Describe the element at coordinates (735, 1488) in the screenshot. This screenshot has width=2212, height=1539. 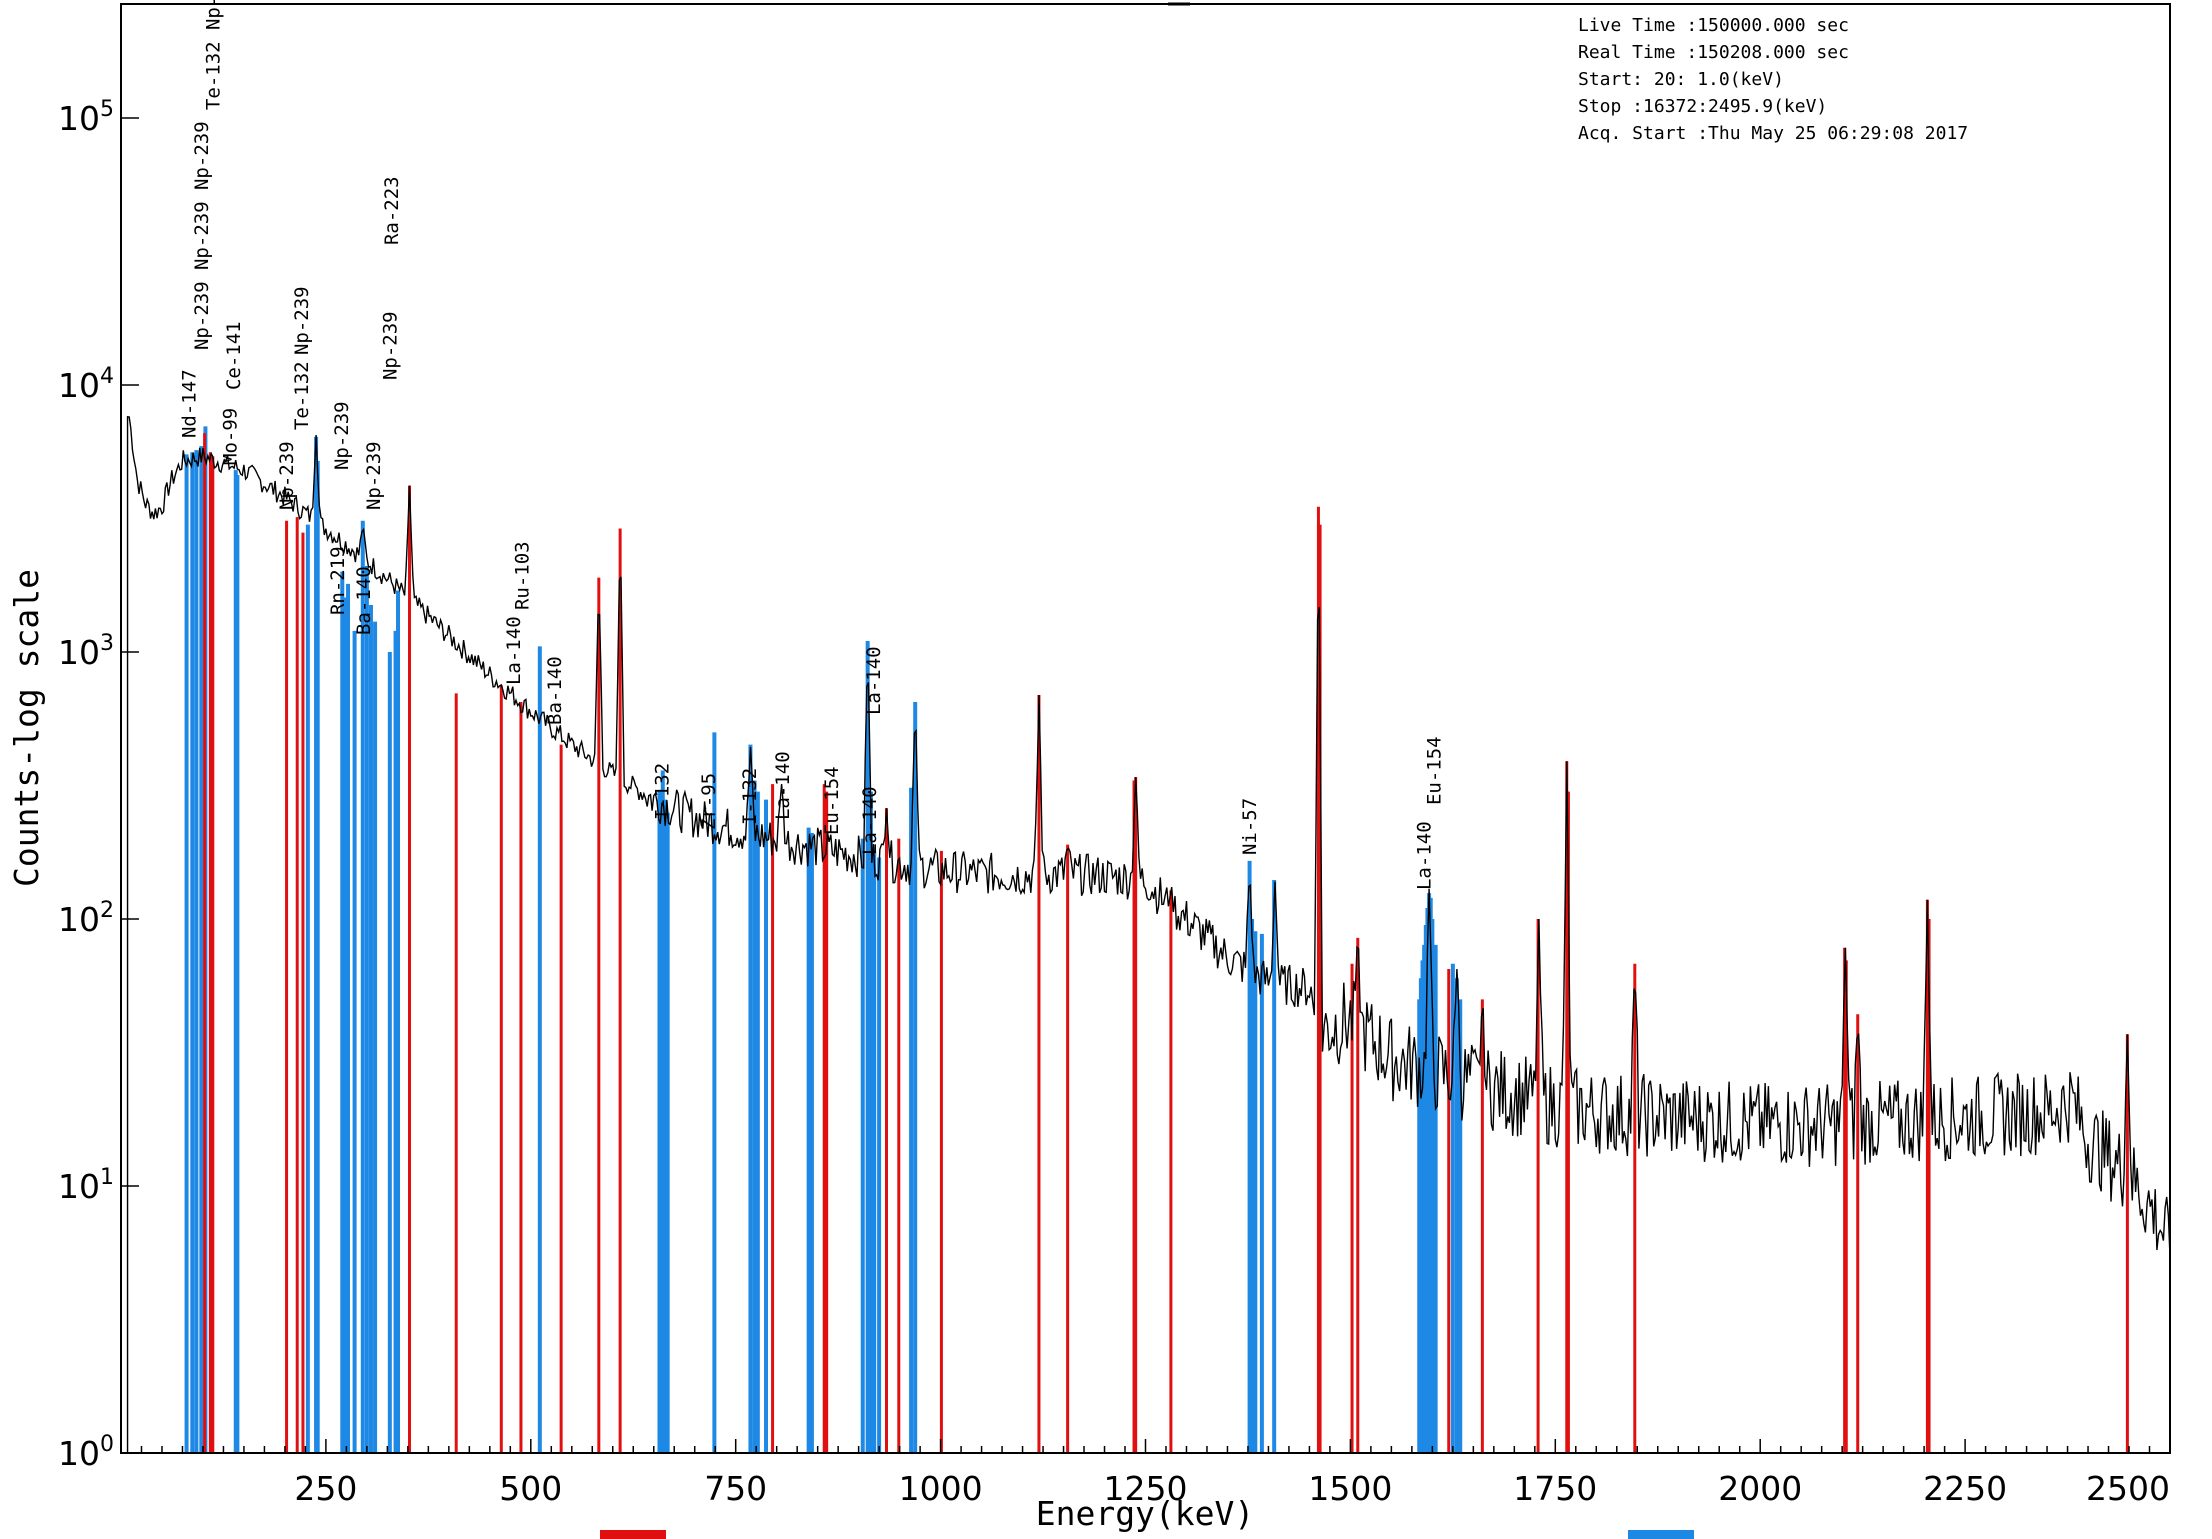
I see `x-tick-label: 750` at that location.